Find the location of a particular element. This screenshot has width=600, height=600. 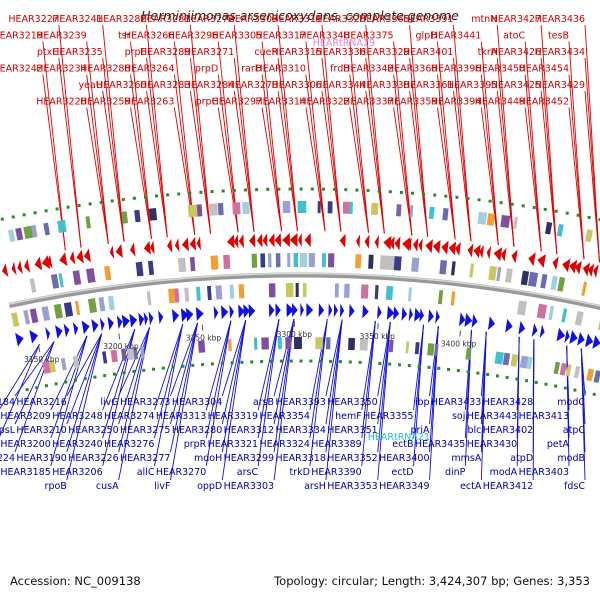

gene-label: HEAR3305 is located at coordinates (237, 36).